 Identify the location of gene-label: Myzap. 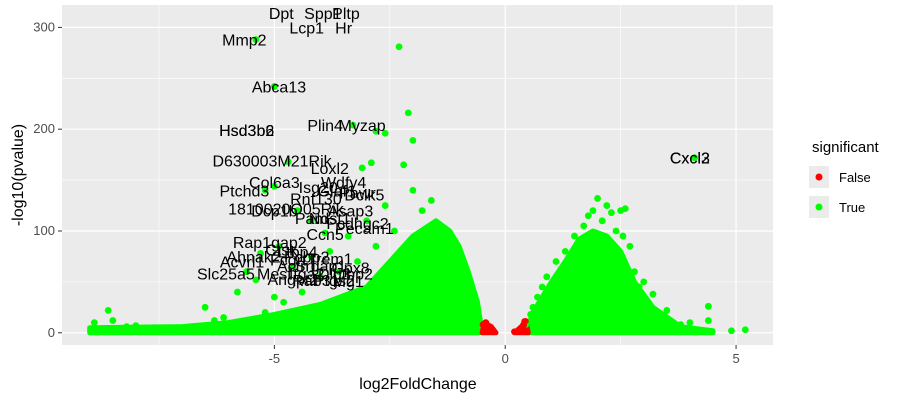
(362, 126).